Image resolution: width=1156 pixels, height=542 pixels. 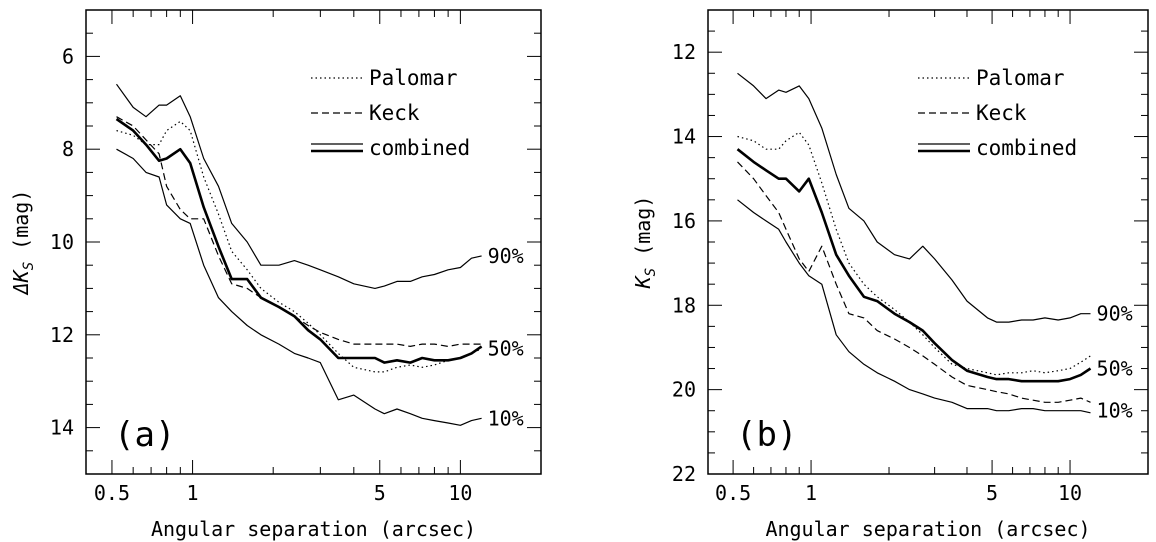 I want to click on y-tick-label: 8, so click(x=68, y=149).